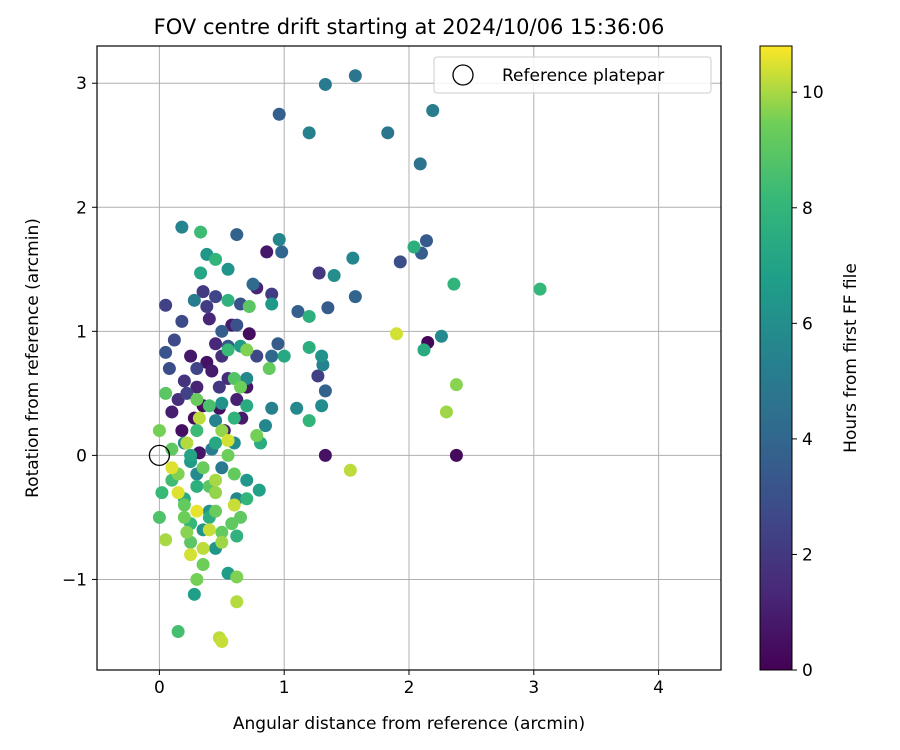 This screenshot has height=750, width=900. Describe the element at coordinates (658, 688) in the screenshot. I see `x-tick-label: 4` at that location.